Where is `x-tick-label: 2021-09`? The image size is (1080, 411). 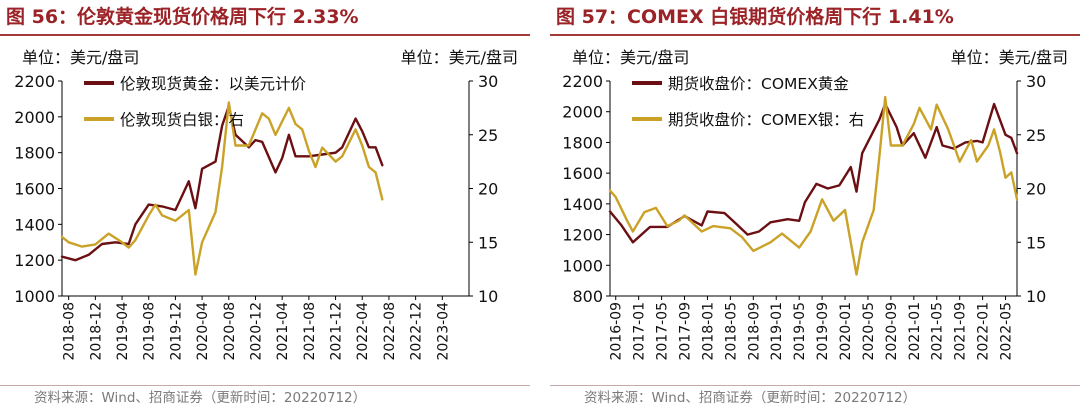
x-tick-label: 2021-09 is located at coordinates (961, 331).